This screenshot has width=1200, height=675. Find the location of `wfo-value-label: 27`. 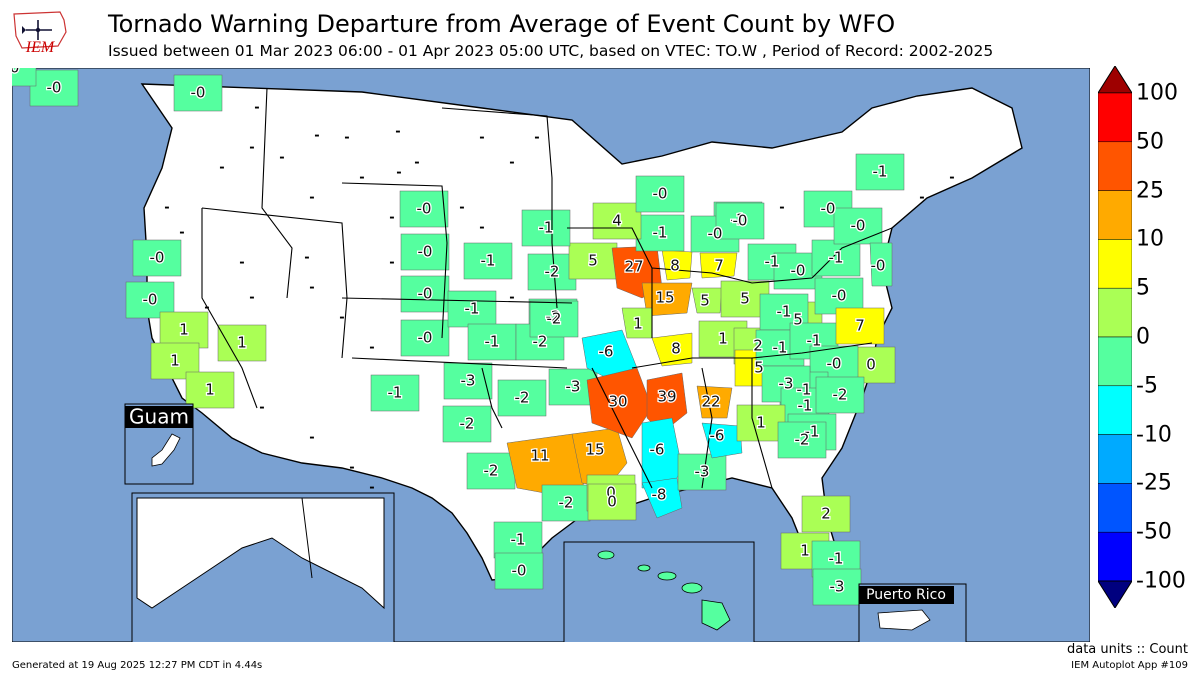

wfo-value-label: 27 is located at coordinates (633, 267).